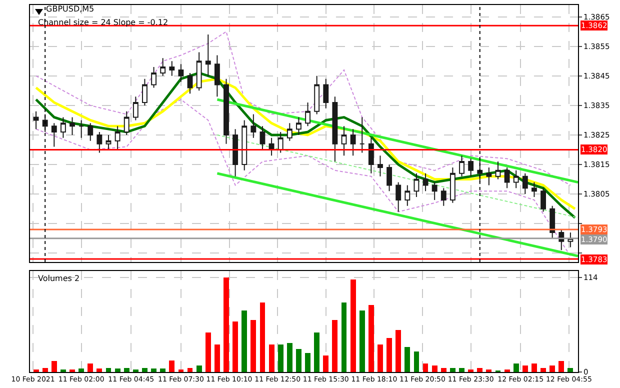 The height and width of the screenshot is (388, 620). Describe the element at coordinates (59, 278) in the screenshot. I see `annotation: Volumes 2` at that location.